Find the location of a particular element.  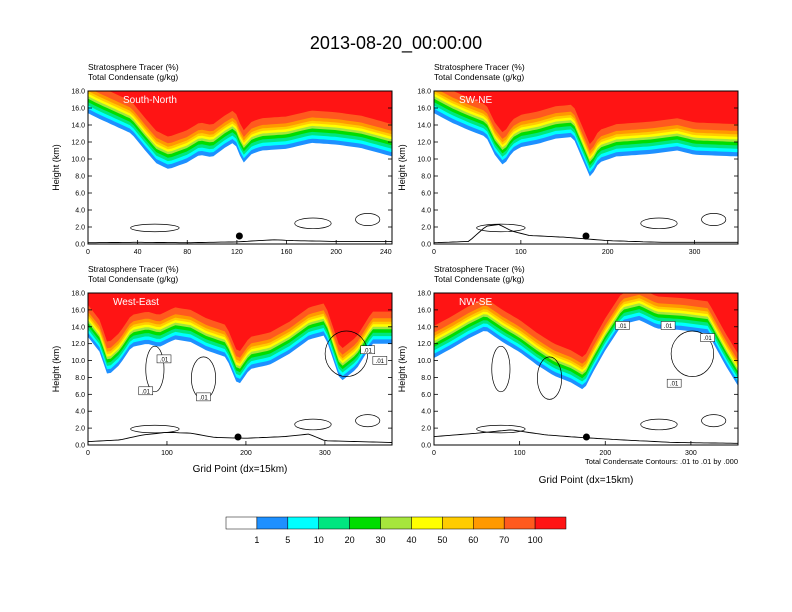

colorbar-label: 100 is located at coordinates (535, 540).